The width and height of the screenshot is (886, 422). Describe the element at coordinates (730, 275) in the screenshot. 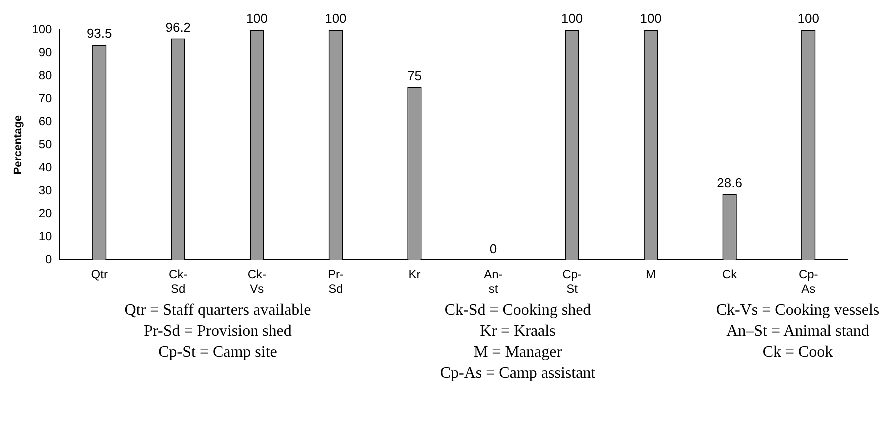

I see `x-tick-label: Ck` at that location.